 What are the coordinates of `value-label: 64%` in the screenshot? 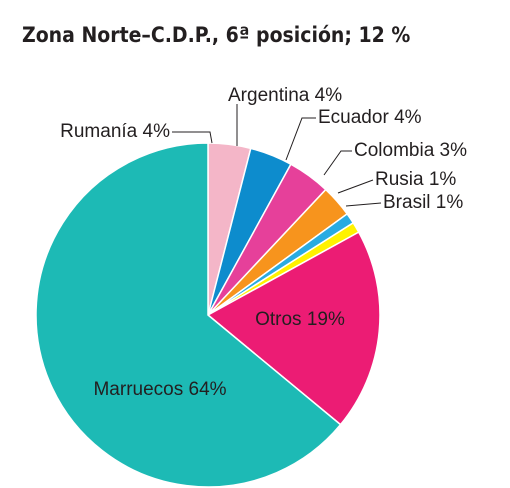 It's located at (208, 389).